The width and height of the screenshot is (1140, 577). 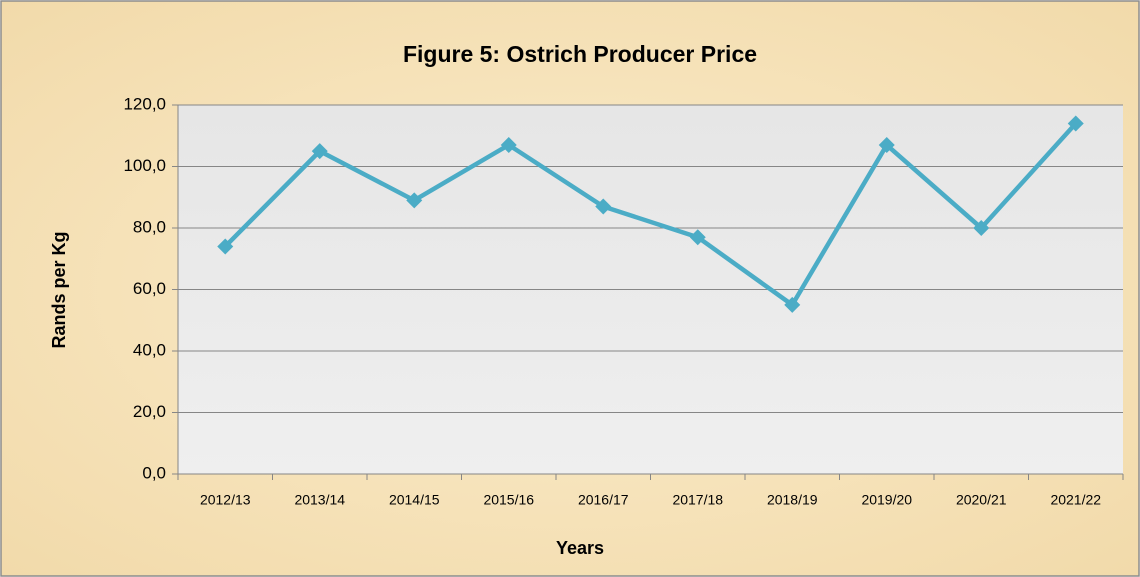 What do you see at coordinates (508, 500) in the screenshot?
I see `x-tick-label: 2015/16` at bounding box center [508, 500].